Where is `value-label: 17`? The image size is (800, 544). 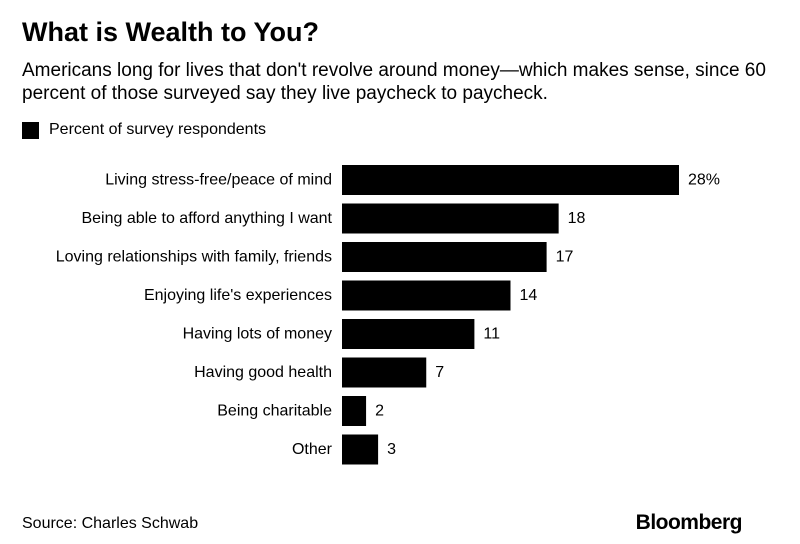 value-label: 17 is located at coordinates (565, 257).